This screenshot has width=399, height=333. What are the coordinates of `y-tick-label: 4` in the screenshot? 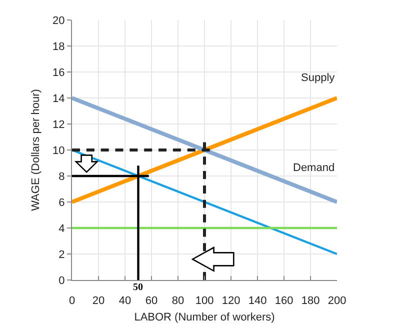 It's located at (61, 228).